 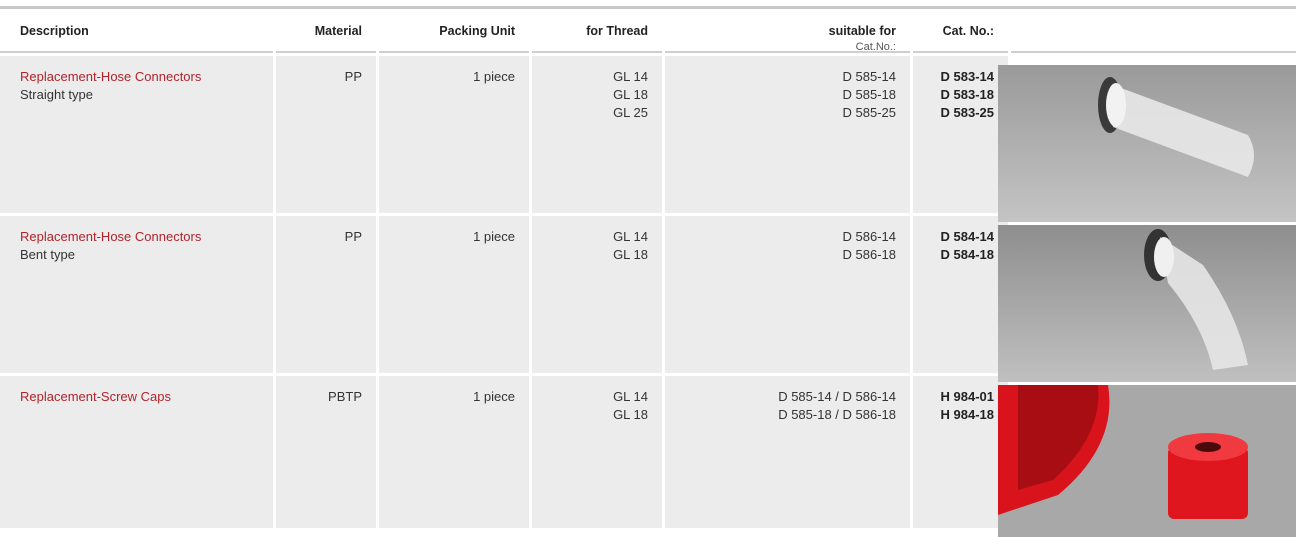 I want to click on header-cell: Material, so click(x=326, y=31).